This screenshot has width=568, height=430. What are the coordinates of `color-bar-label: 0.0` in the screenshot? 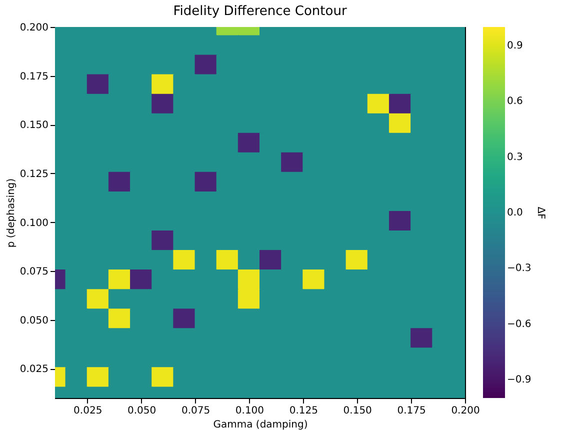 It's located at (515, 213).